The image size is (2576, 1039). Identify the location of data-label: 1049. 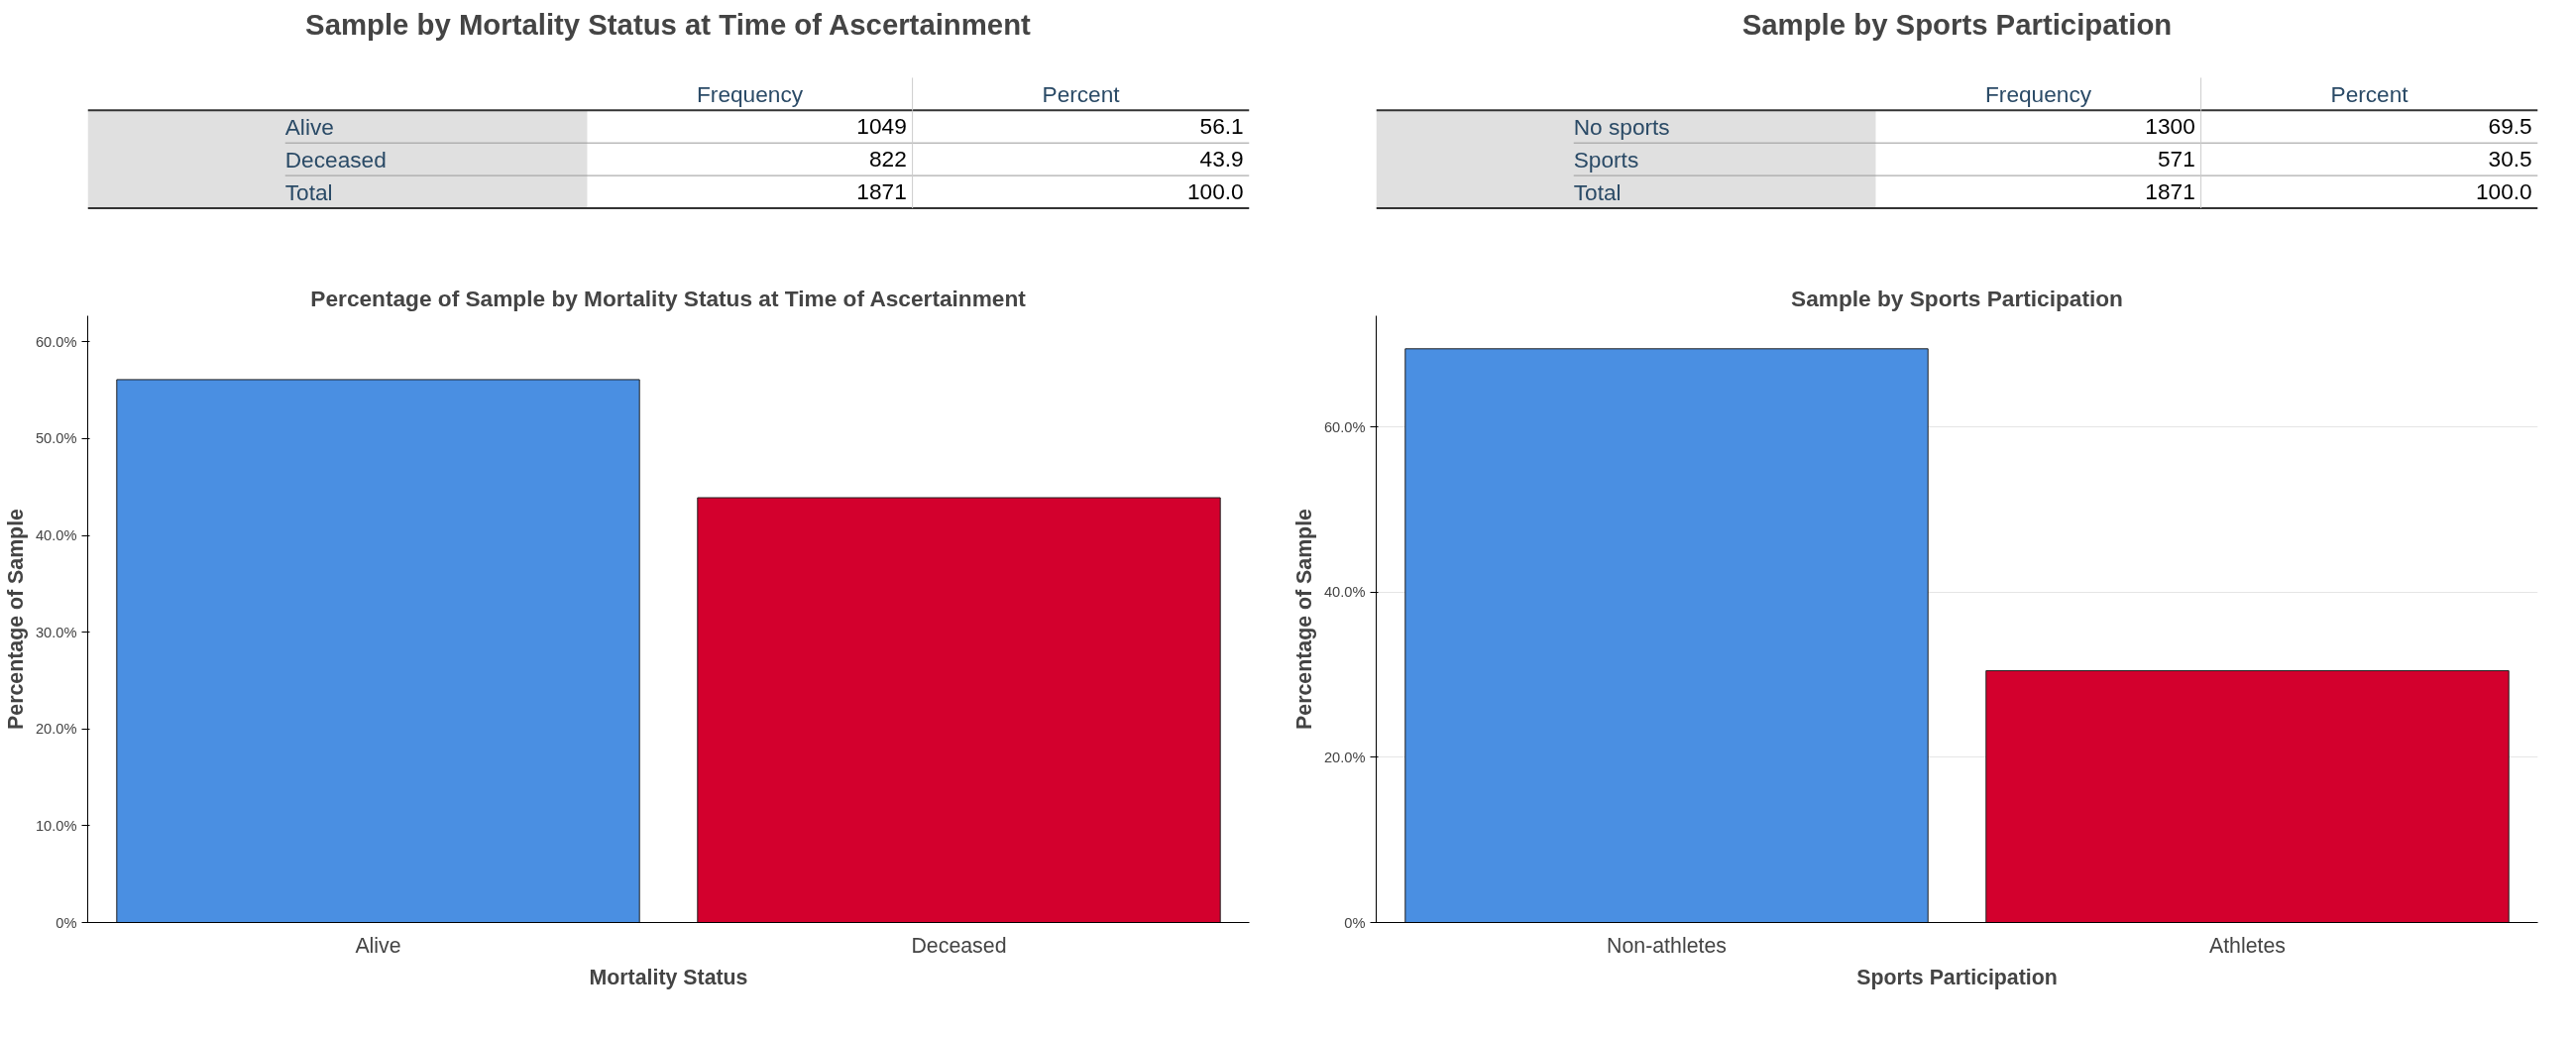
(881, 127).